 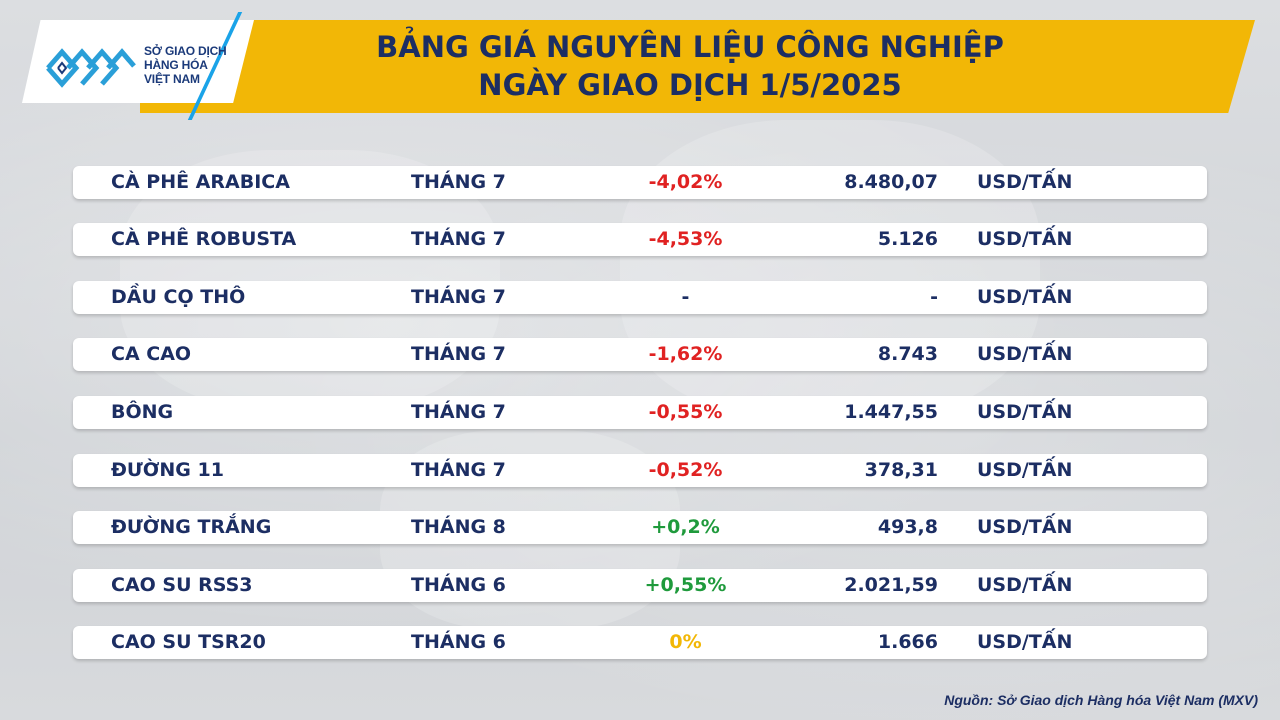 What do you see at coordinates (176, 65) in the screenshot?
I see `logo-line: HÀNG HÓA` at bounding box center [176, 65].